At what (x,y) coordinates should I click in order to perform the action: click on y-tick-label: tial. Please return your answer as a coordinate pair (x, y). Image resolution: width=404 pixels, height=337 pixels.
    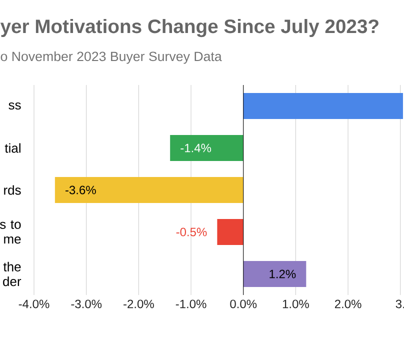
    Looking at the image, I should click on (12, 148).